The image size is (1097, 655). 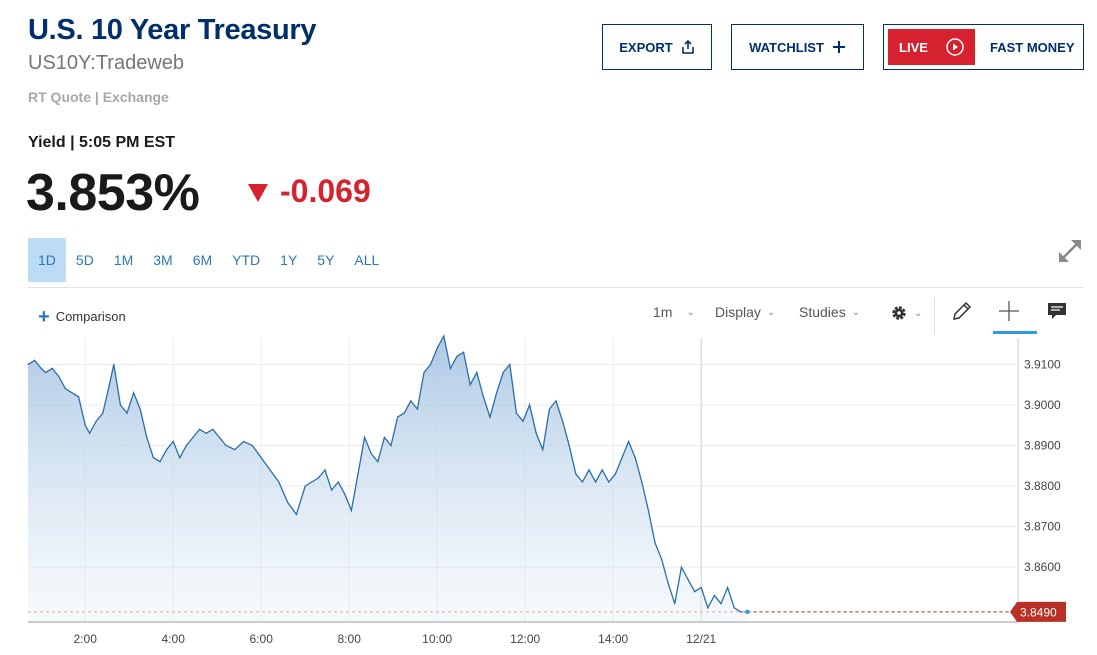 What do you see at coordinates (102, 142) in the screenshot?
I see `yield-timestamp: Yield | 5:05 PM EST` at bounding box center [102, 142].